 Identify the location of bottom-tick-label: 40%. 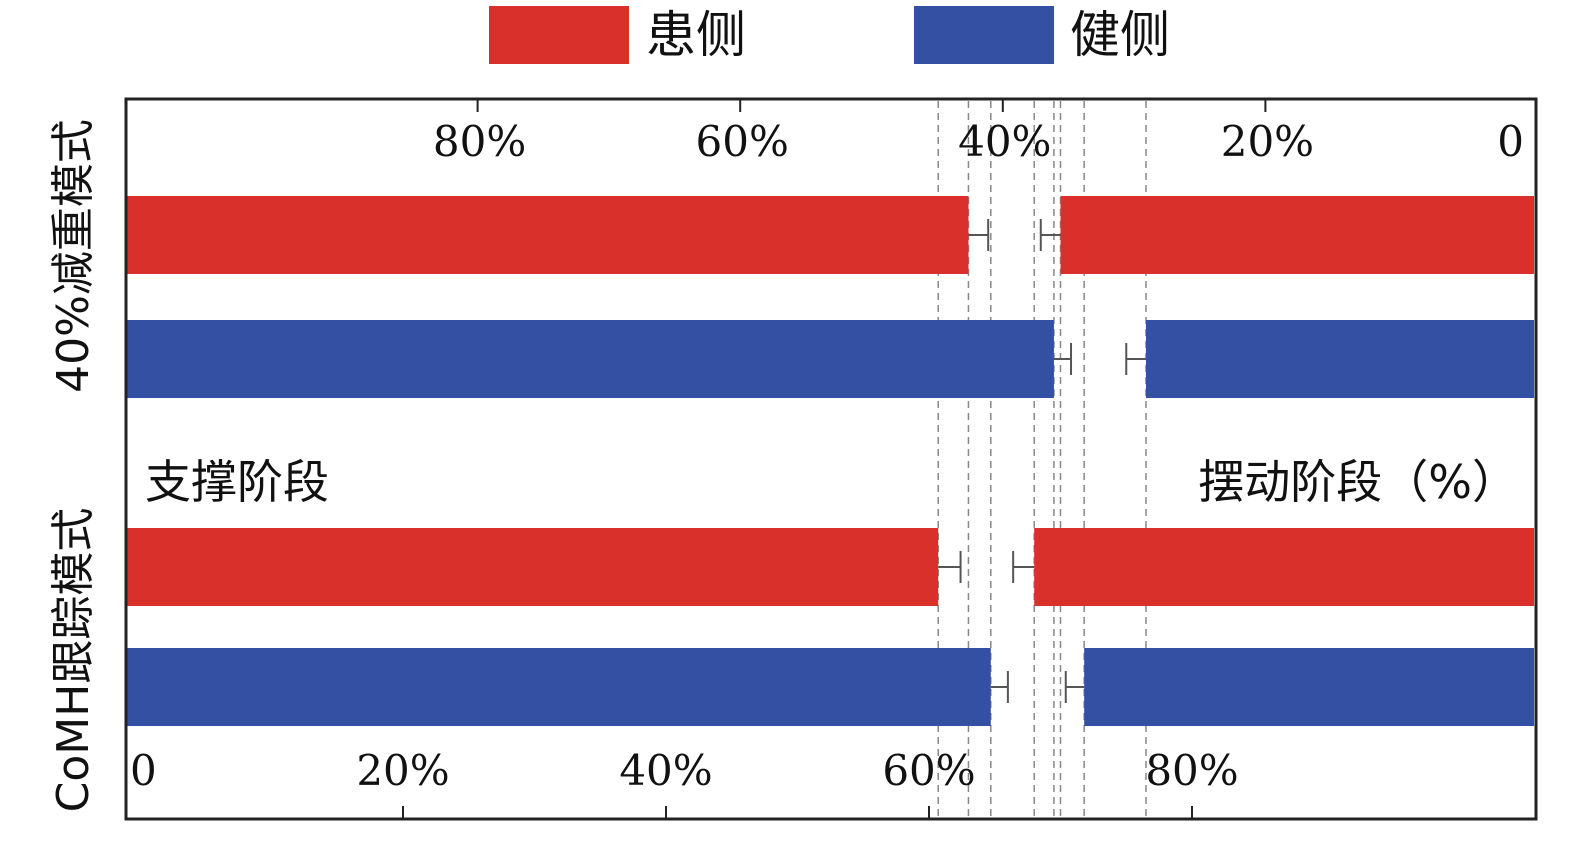
(665, 770).